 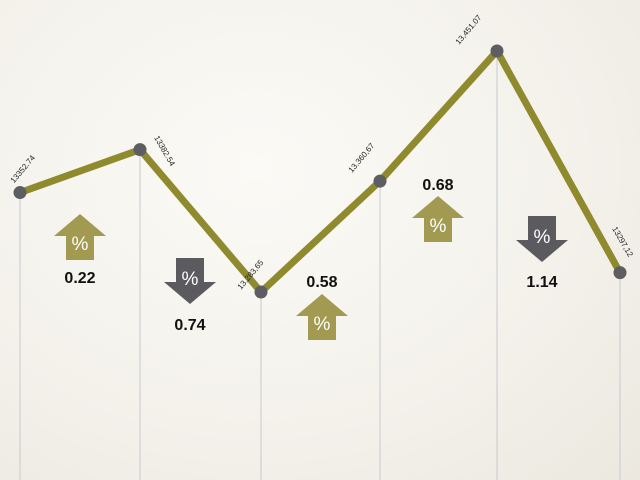 I want to click on change-value-3: 0.58, so click(x=321, y=282).